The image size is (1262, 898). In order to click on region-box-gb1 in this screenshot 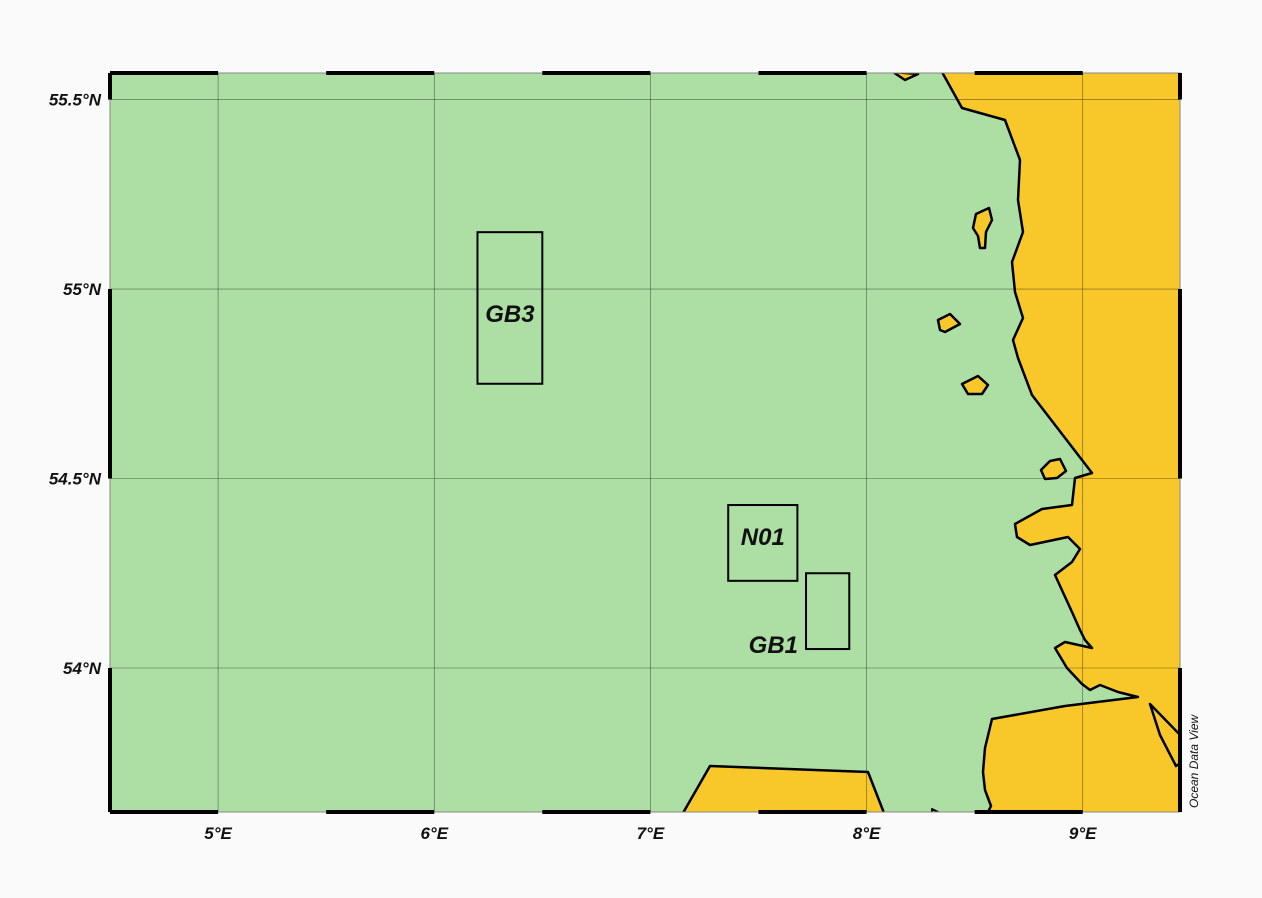, I will do `click(828, 611)`.